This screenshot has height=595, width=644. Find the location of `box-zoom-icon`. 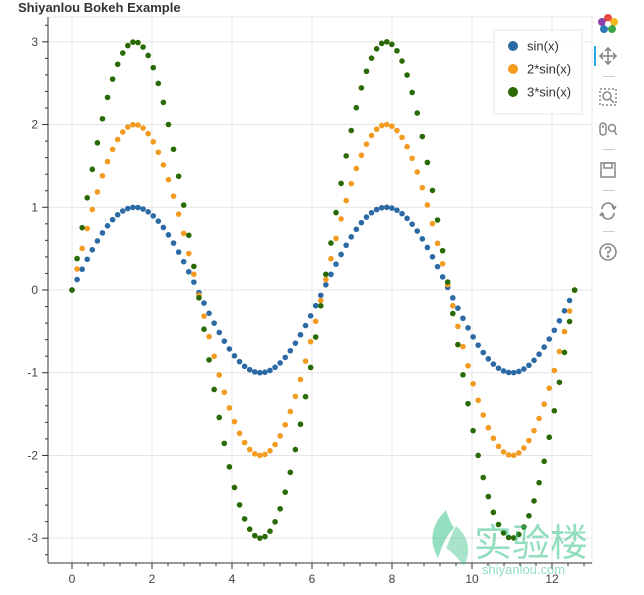

box-zoom-icon is located at coordinates (608, 97).